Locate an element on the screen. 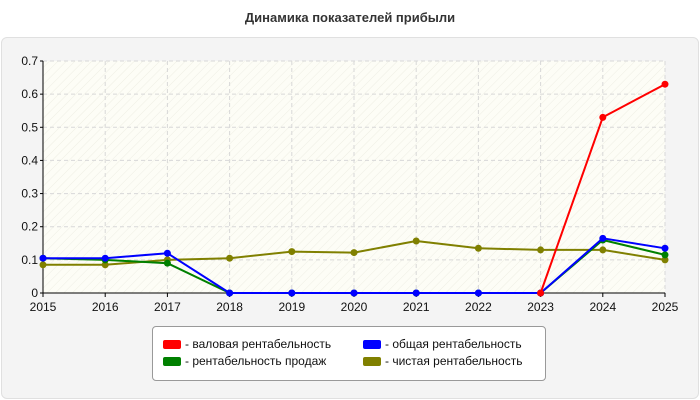 This screenshot has height=400, width=700. legend-item-overall: - общая рентабельность is located at coordinates (442, 344).